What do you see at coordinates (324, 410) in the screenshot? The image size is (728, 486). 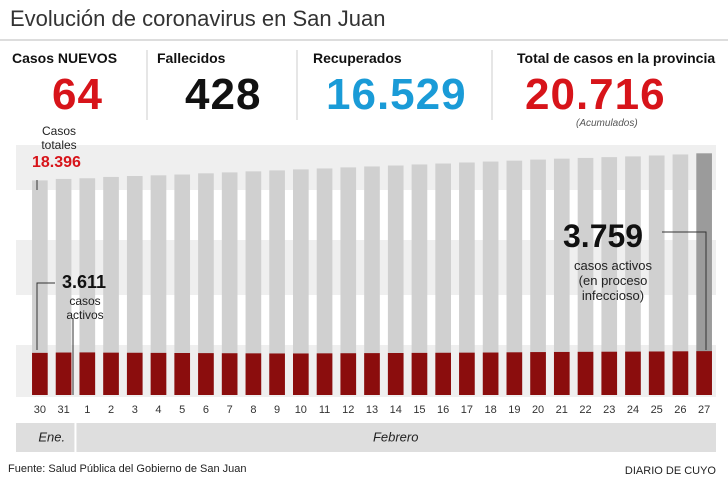 I see `x-tick-label: 11` at bounding box center [324, 410].